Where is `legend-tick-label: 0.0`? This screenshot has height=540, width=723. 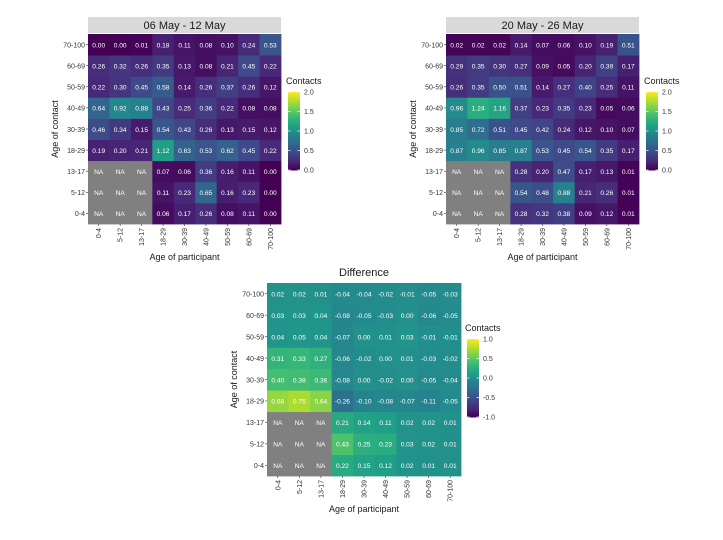 legend-tick-label: 0.0 is located at coordinates (309, 171).